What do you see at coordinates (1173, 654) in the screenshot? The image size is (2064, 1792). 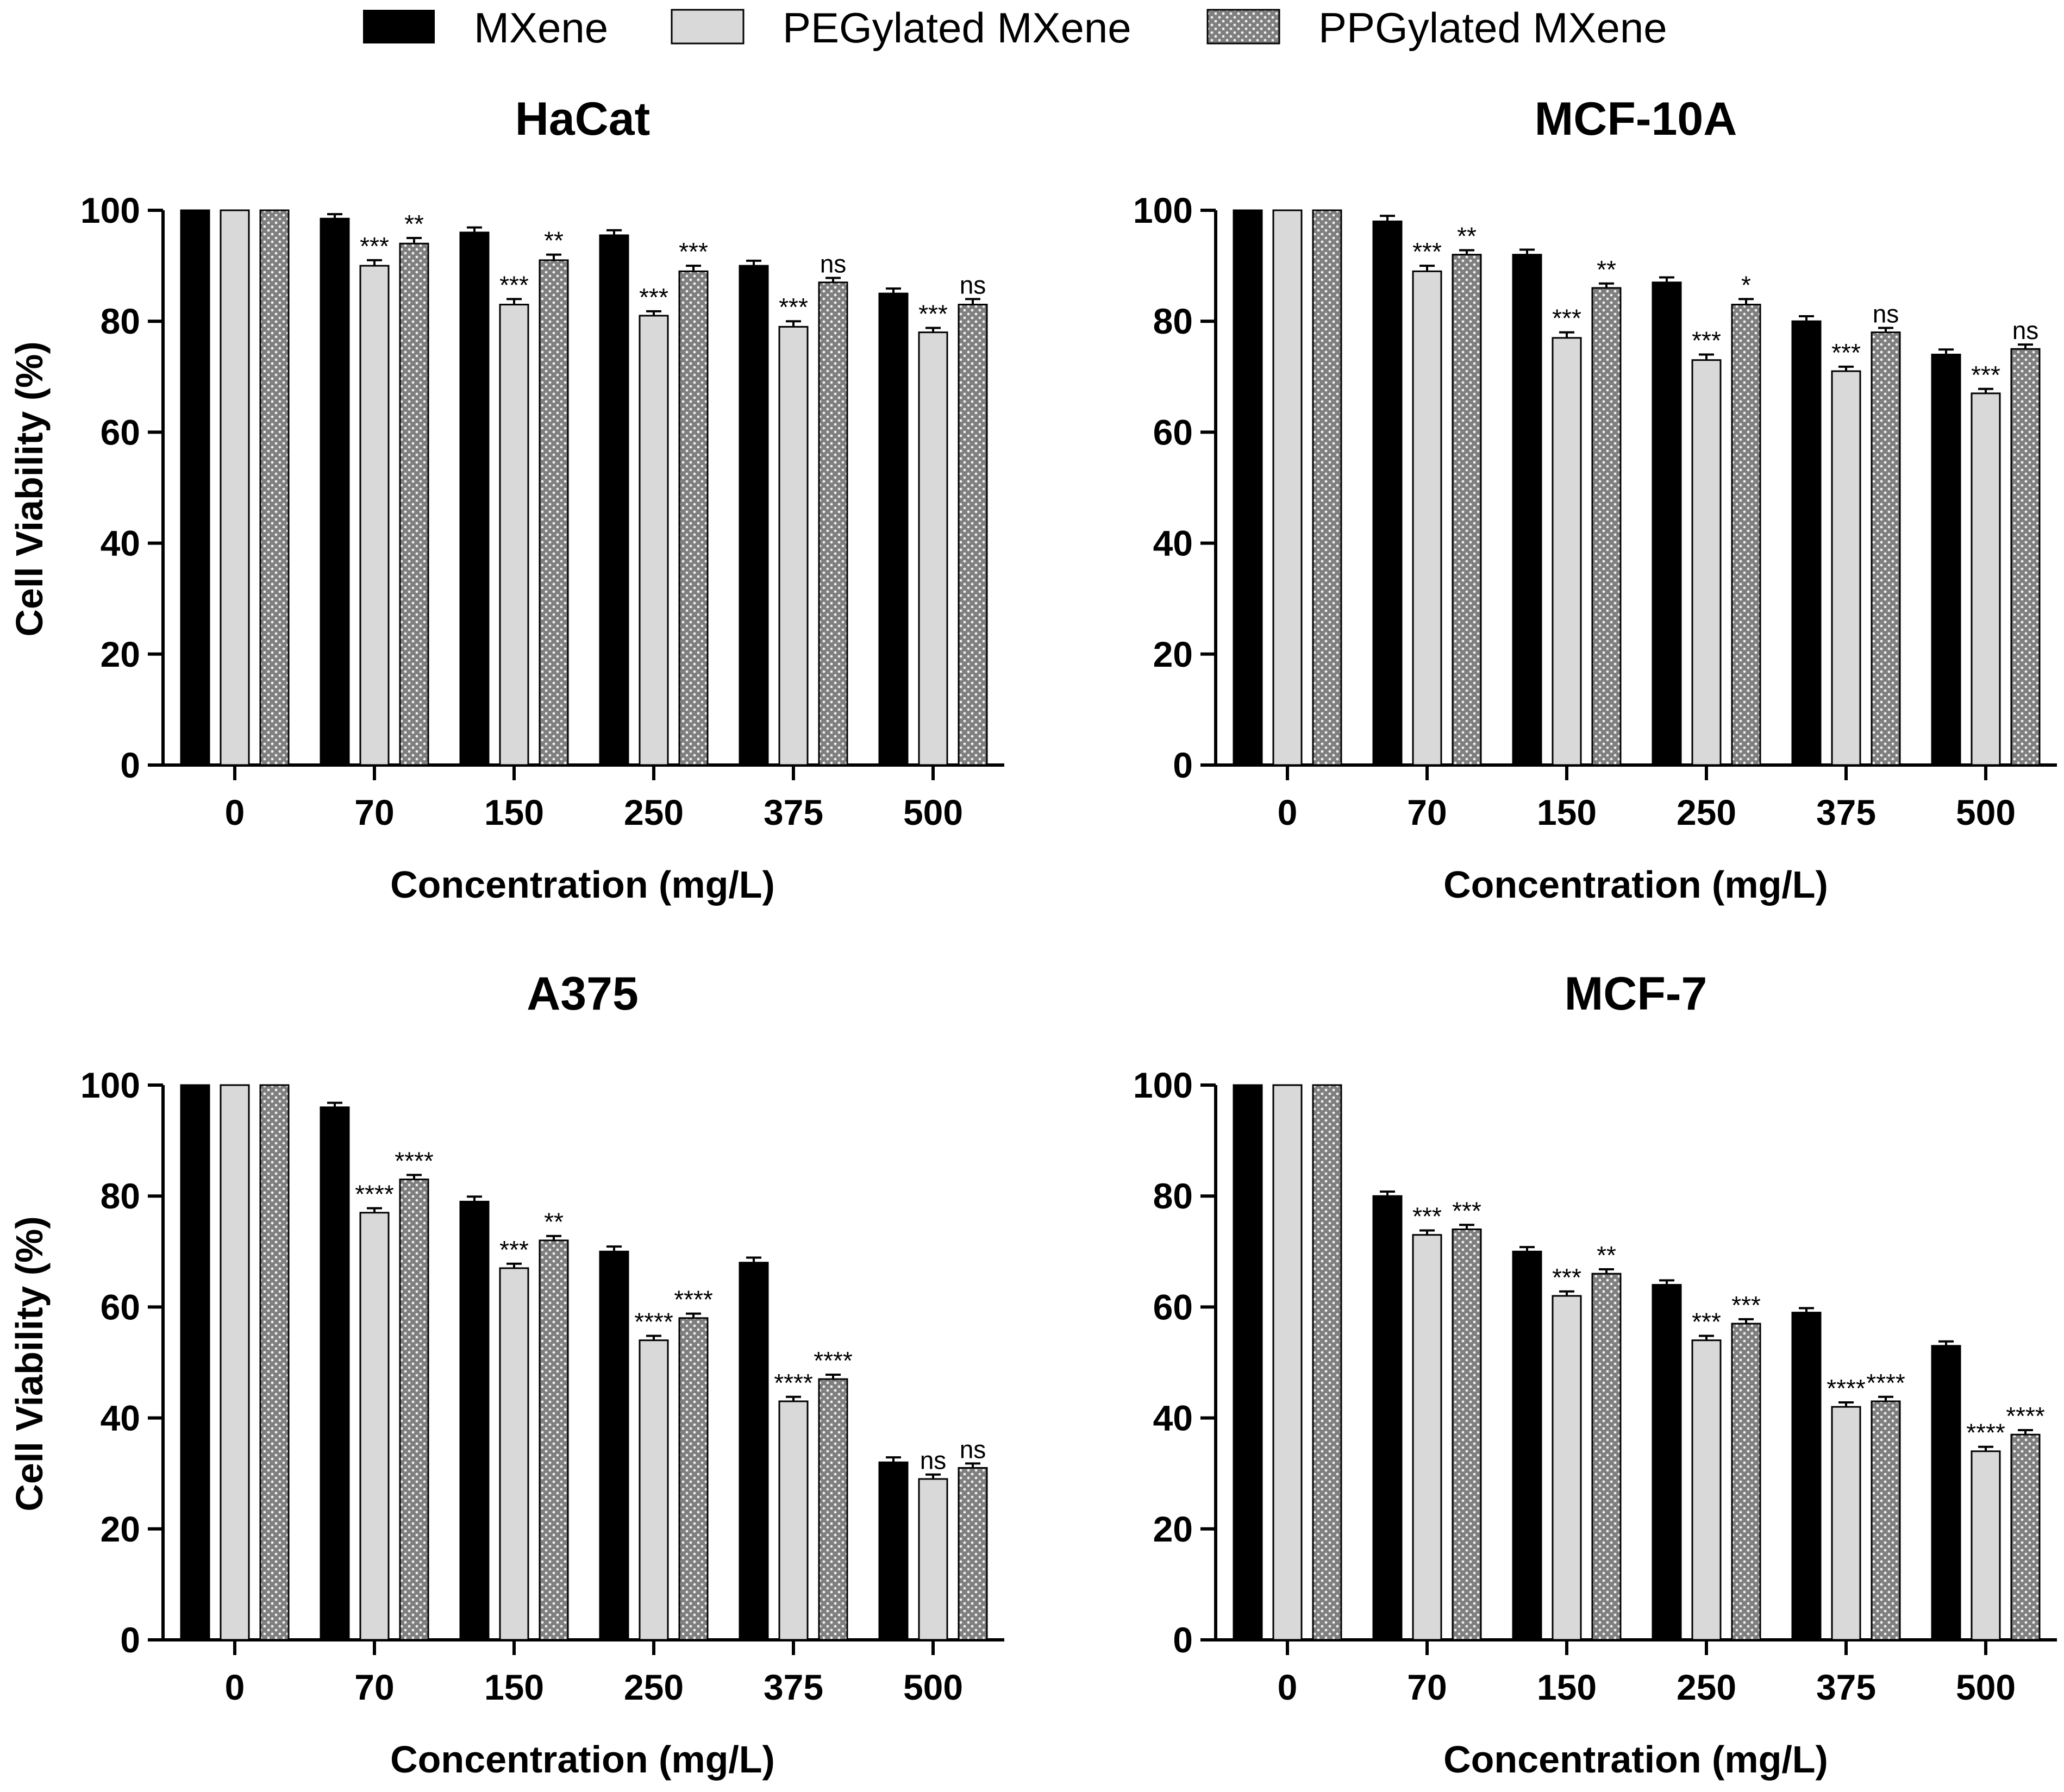 I see `y-tick-label: 20` at bounding box center [1173, 654].